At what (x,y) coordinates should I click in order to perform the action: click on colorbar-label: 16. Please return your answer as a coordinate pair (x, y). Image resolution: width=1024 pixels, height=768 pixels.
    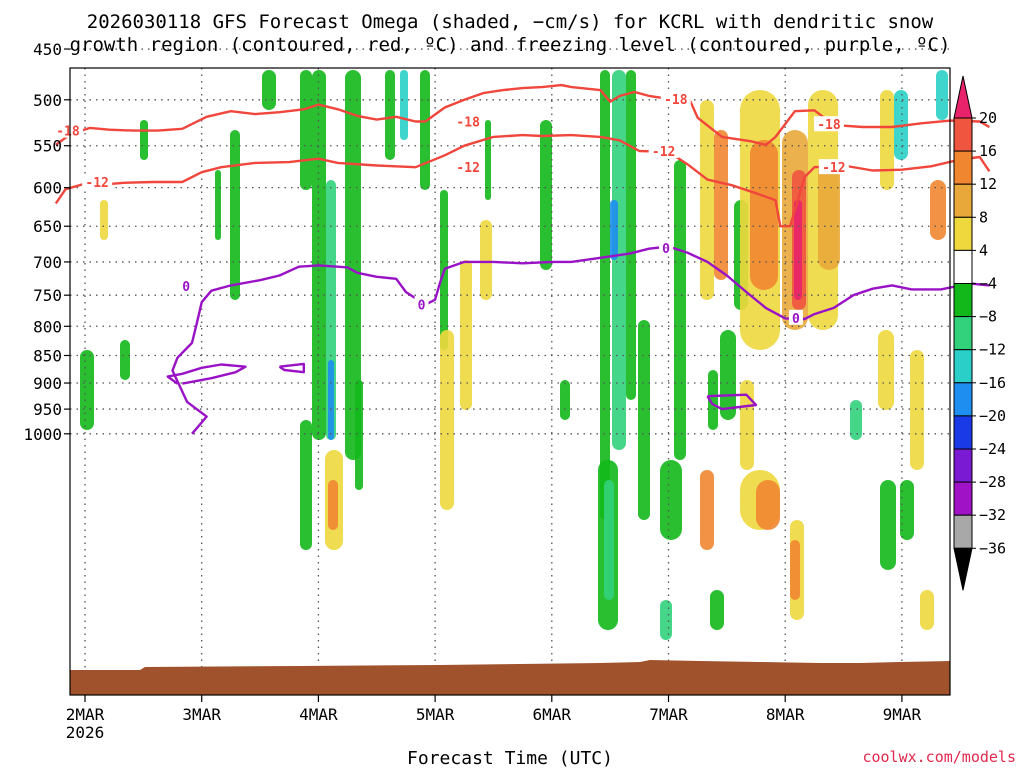
    Looking at the image, I should click on (988, 151).